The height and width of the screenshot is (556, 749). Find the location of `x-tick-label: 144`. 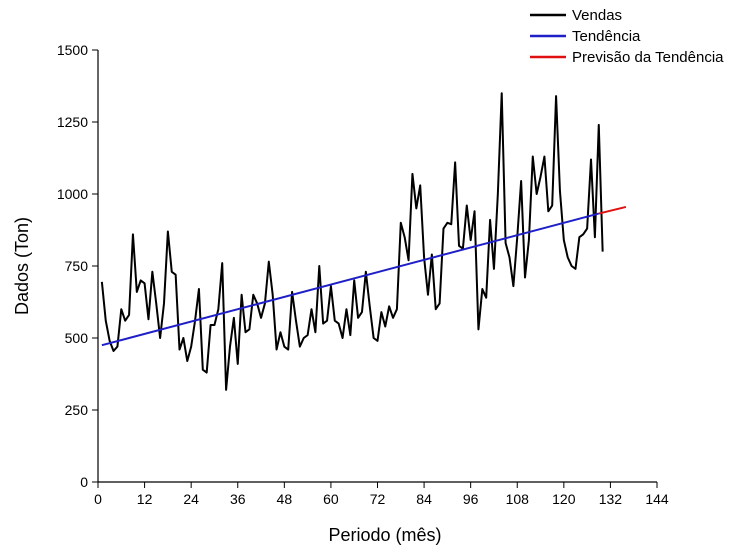

x-tick-label: 144 is located at coordinates (657, 499).